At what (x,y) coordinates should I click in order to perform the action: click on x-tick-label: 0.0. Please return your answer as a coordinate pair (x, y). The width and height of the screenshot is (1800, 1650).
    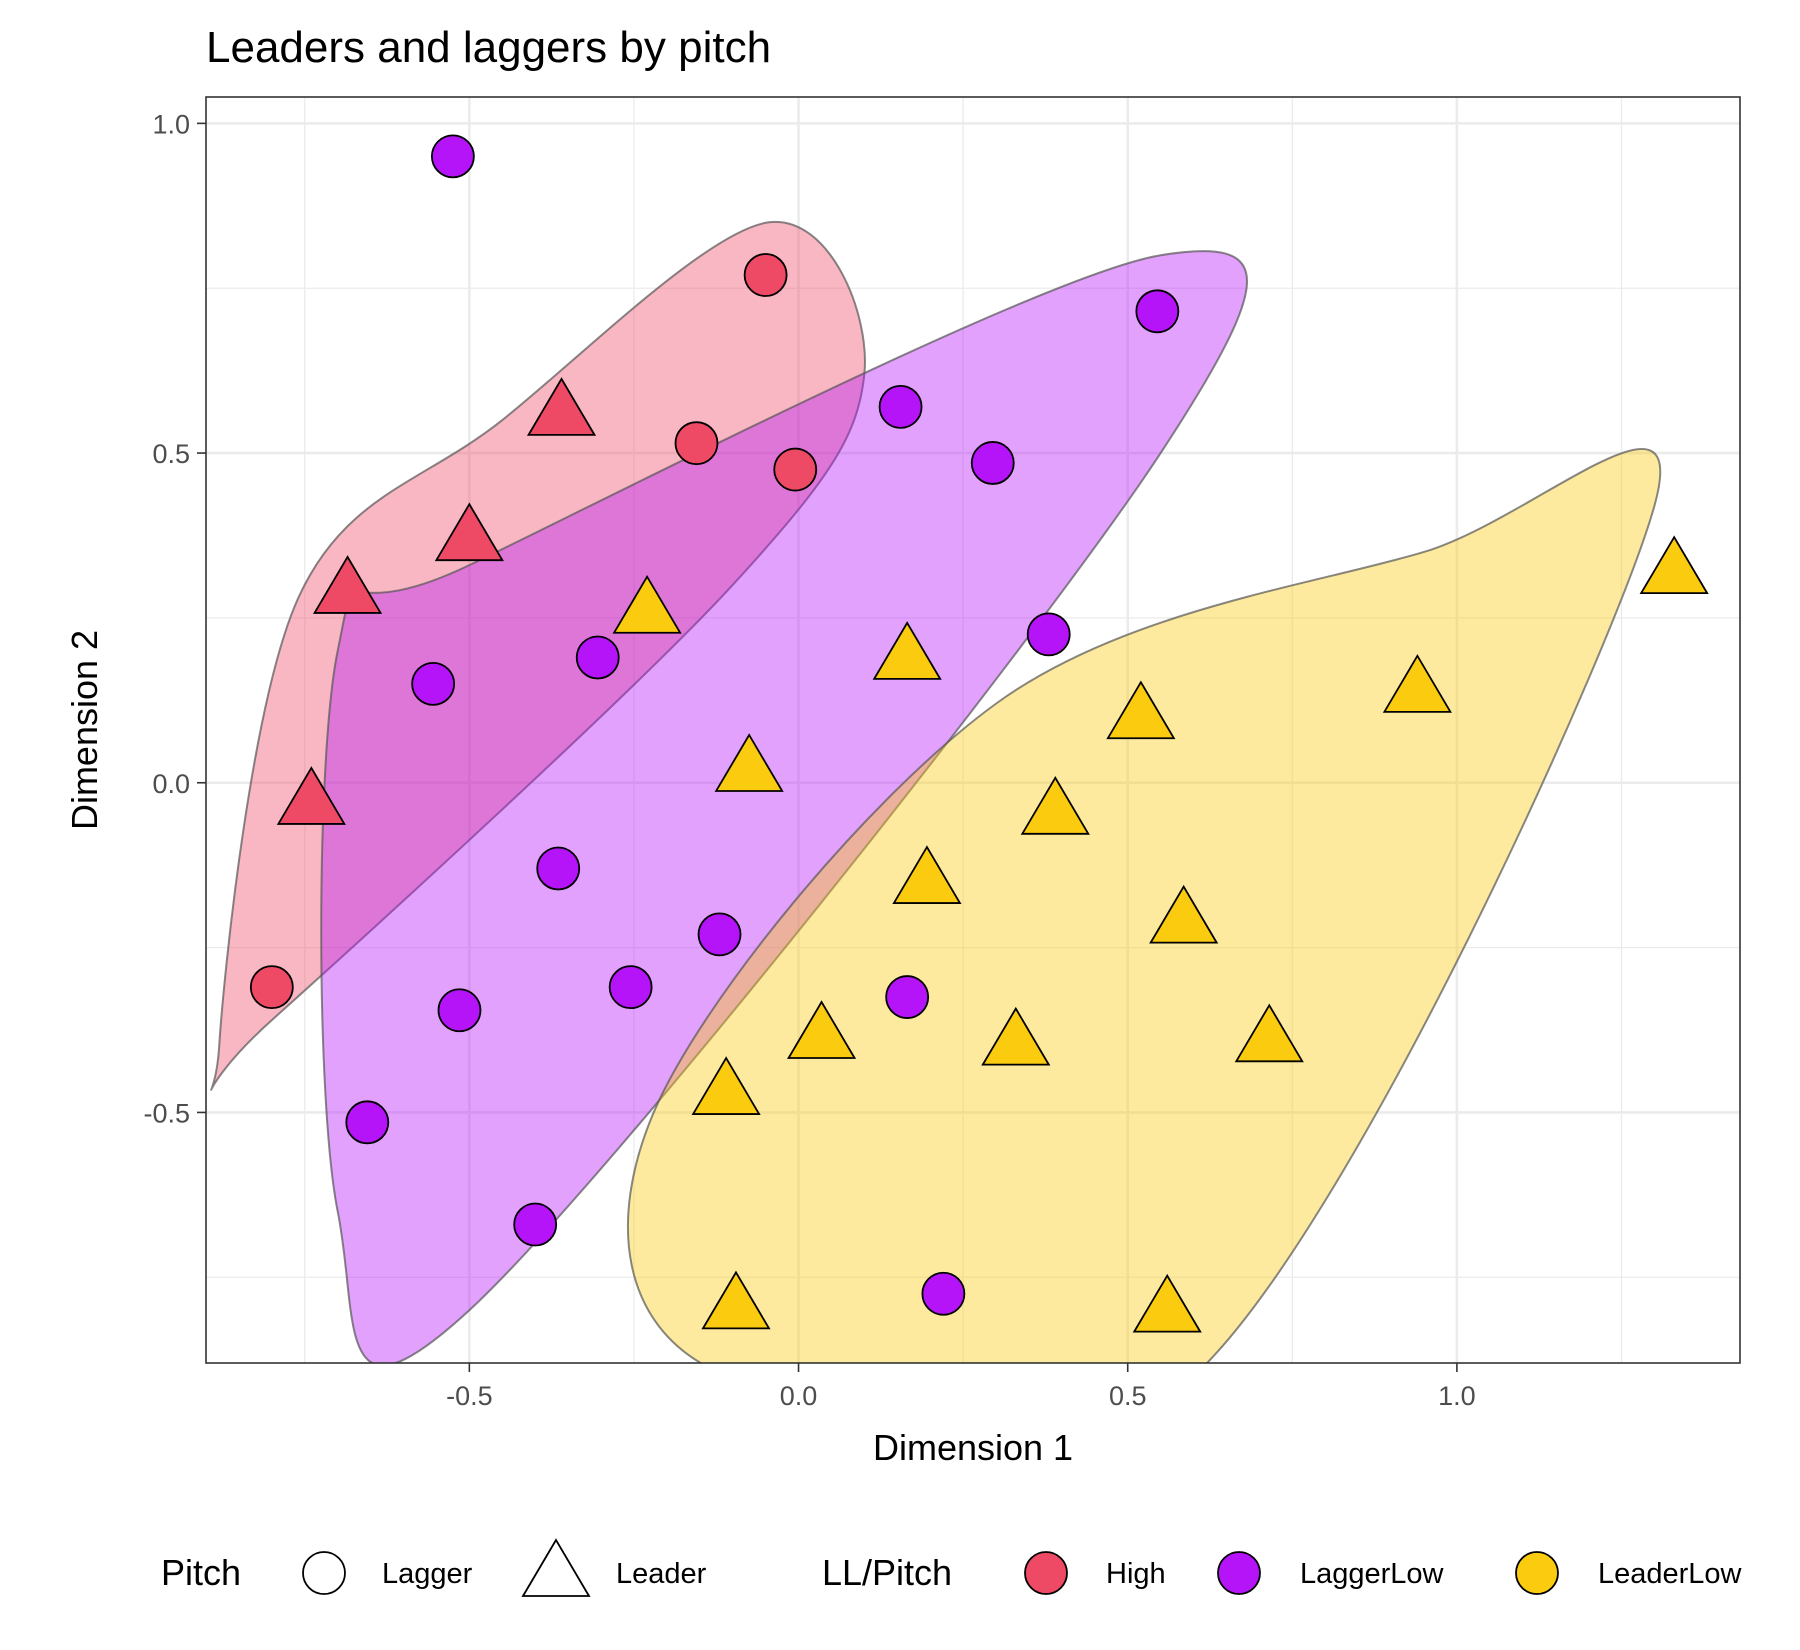
    Looking at the image, I should click on (799, 1396).